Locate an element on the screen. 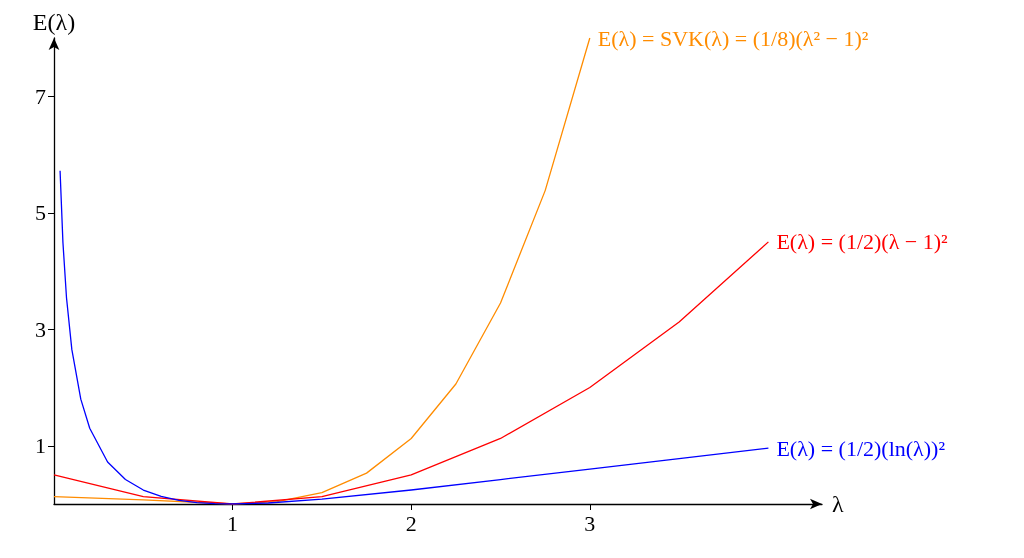 Image resolution: width=1024 pixels, height=558 pixels. y-tick-label: 7 is located at coordinates (40, 96).